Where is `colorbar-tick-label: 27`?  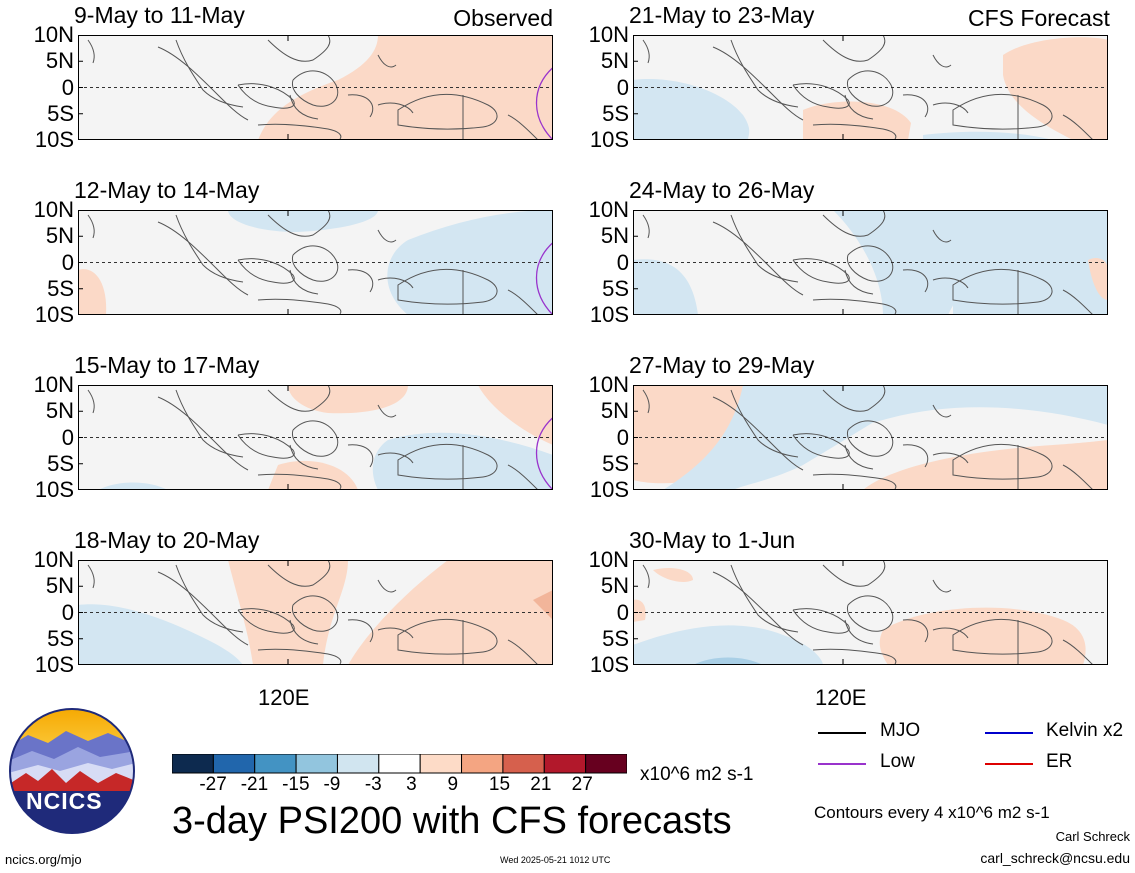 colorbar-tick-label: 27 is located at coordinates (582, 784).